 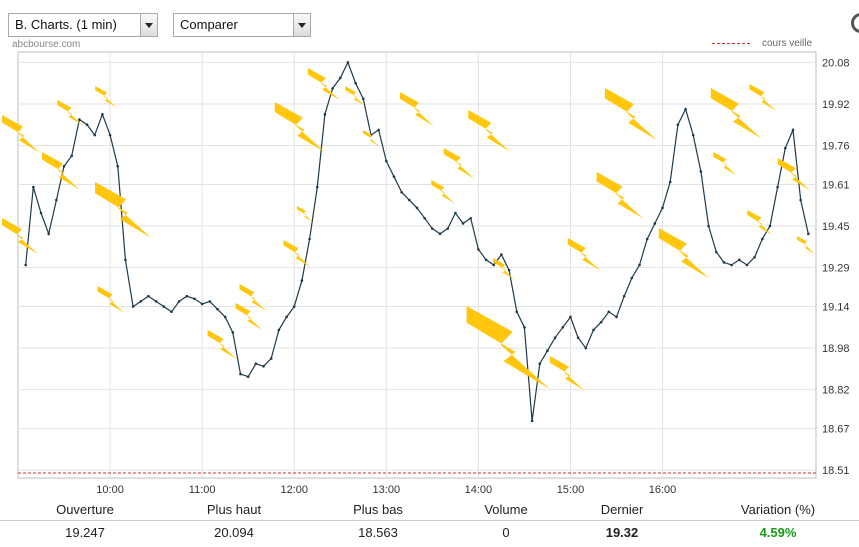 What do you see at coordinates (855, 23) in the screenshot?
I see `settings-icon` at bounding box center [855, 23].